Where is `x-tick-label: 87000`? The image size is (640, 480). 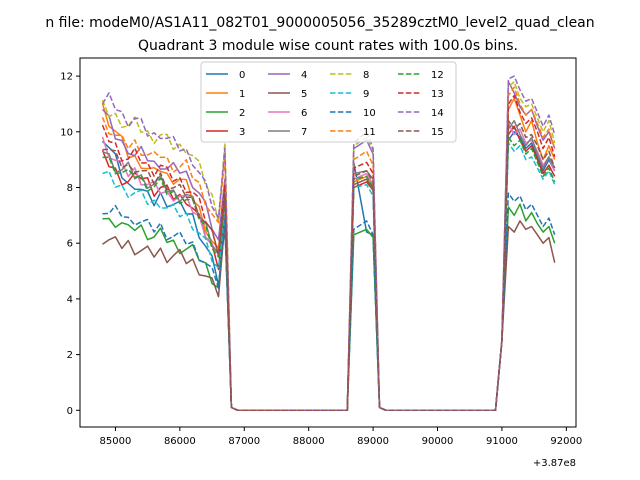 x-tick-label: 87000 is located at coordinates (244, 441).